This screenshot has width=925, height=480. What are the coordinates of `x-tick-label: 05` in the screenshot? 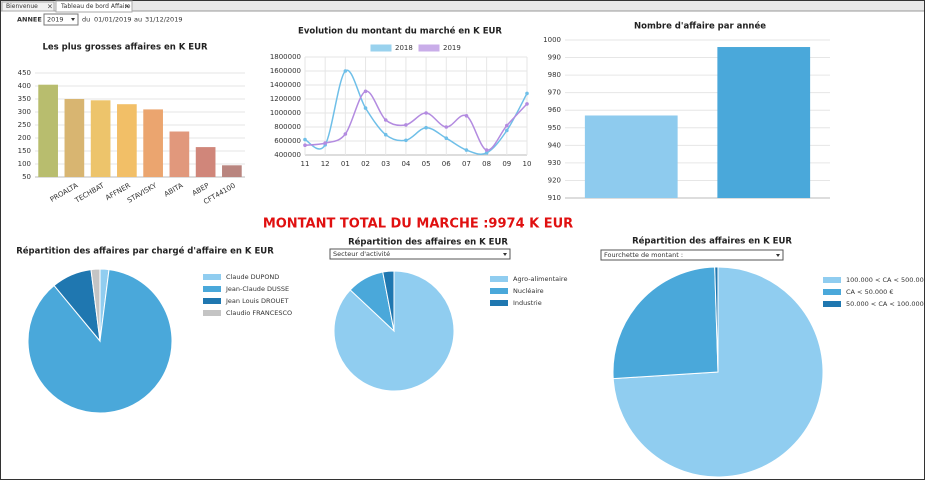 It's located at (426, 164).